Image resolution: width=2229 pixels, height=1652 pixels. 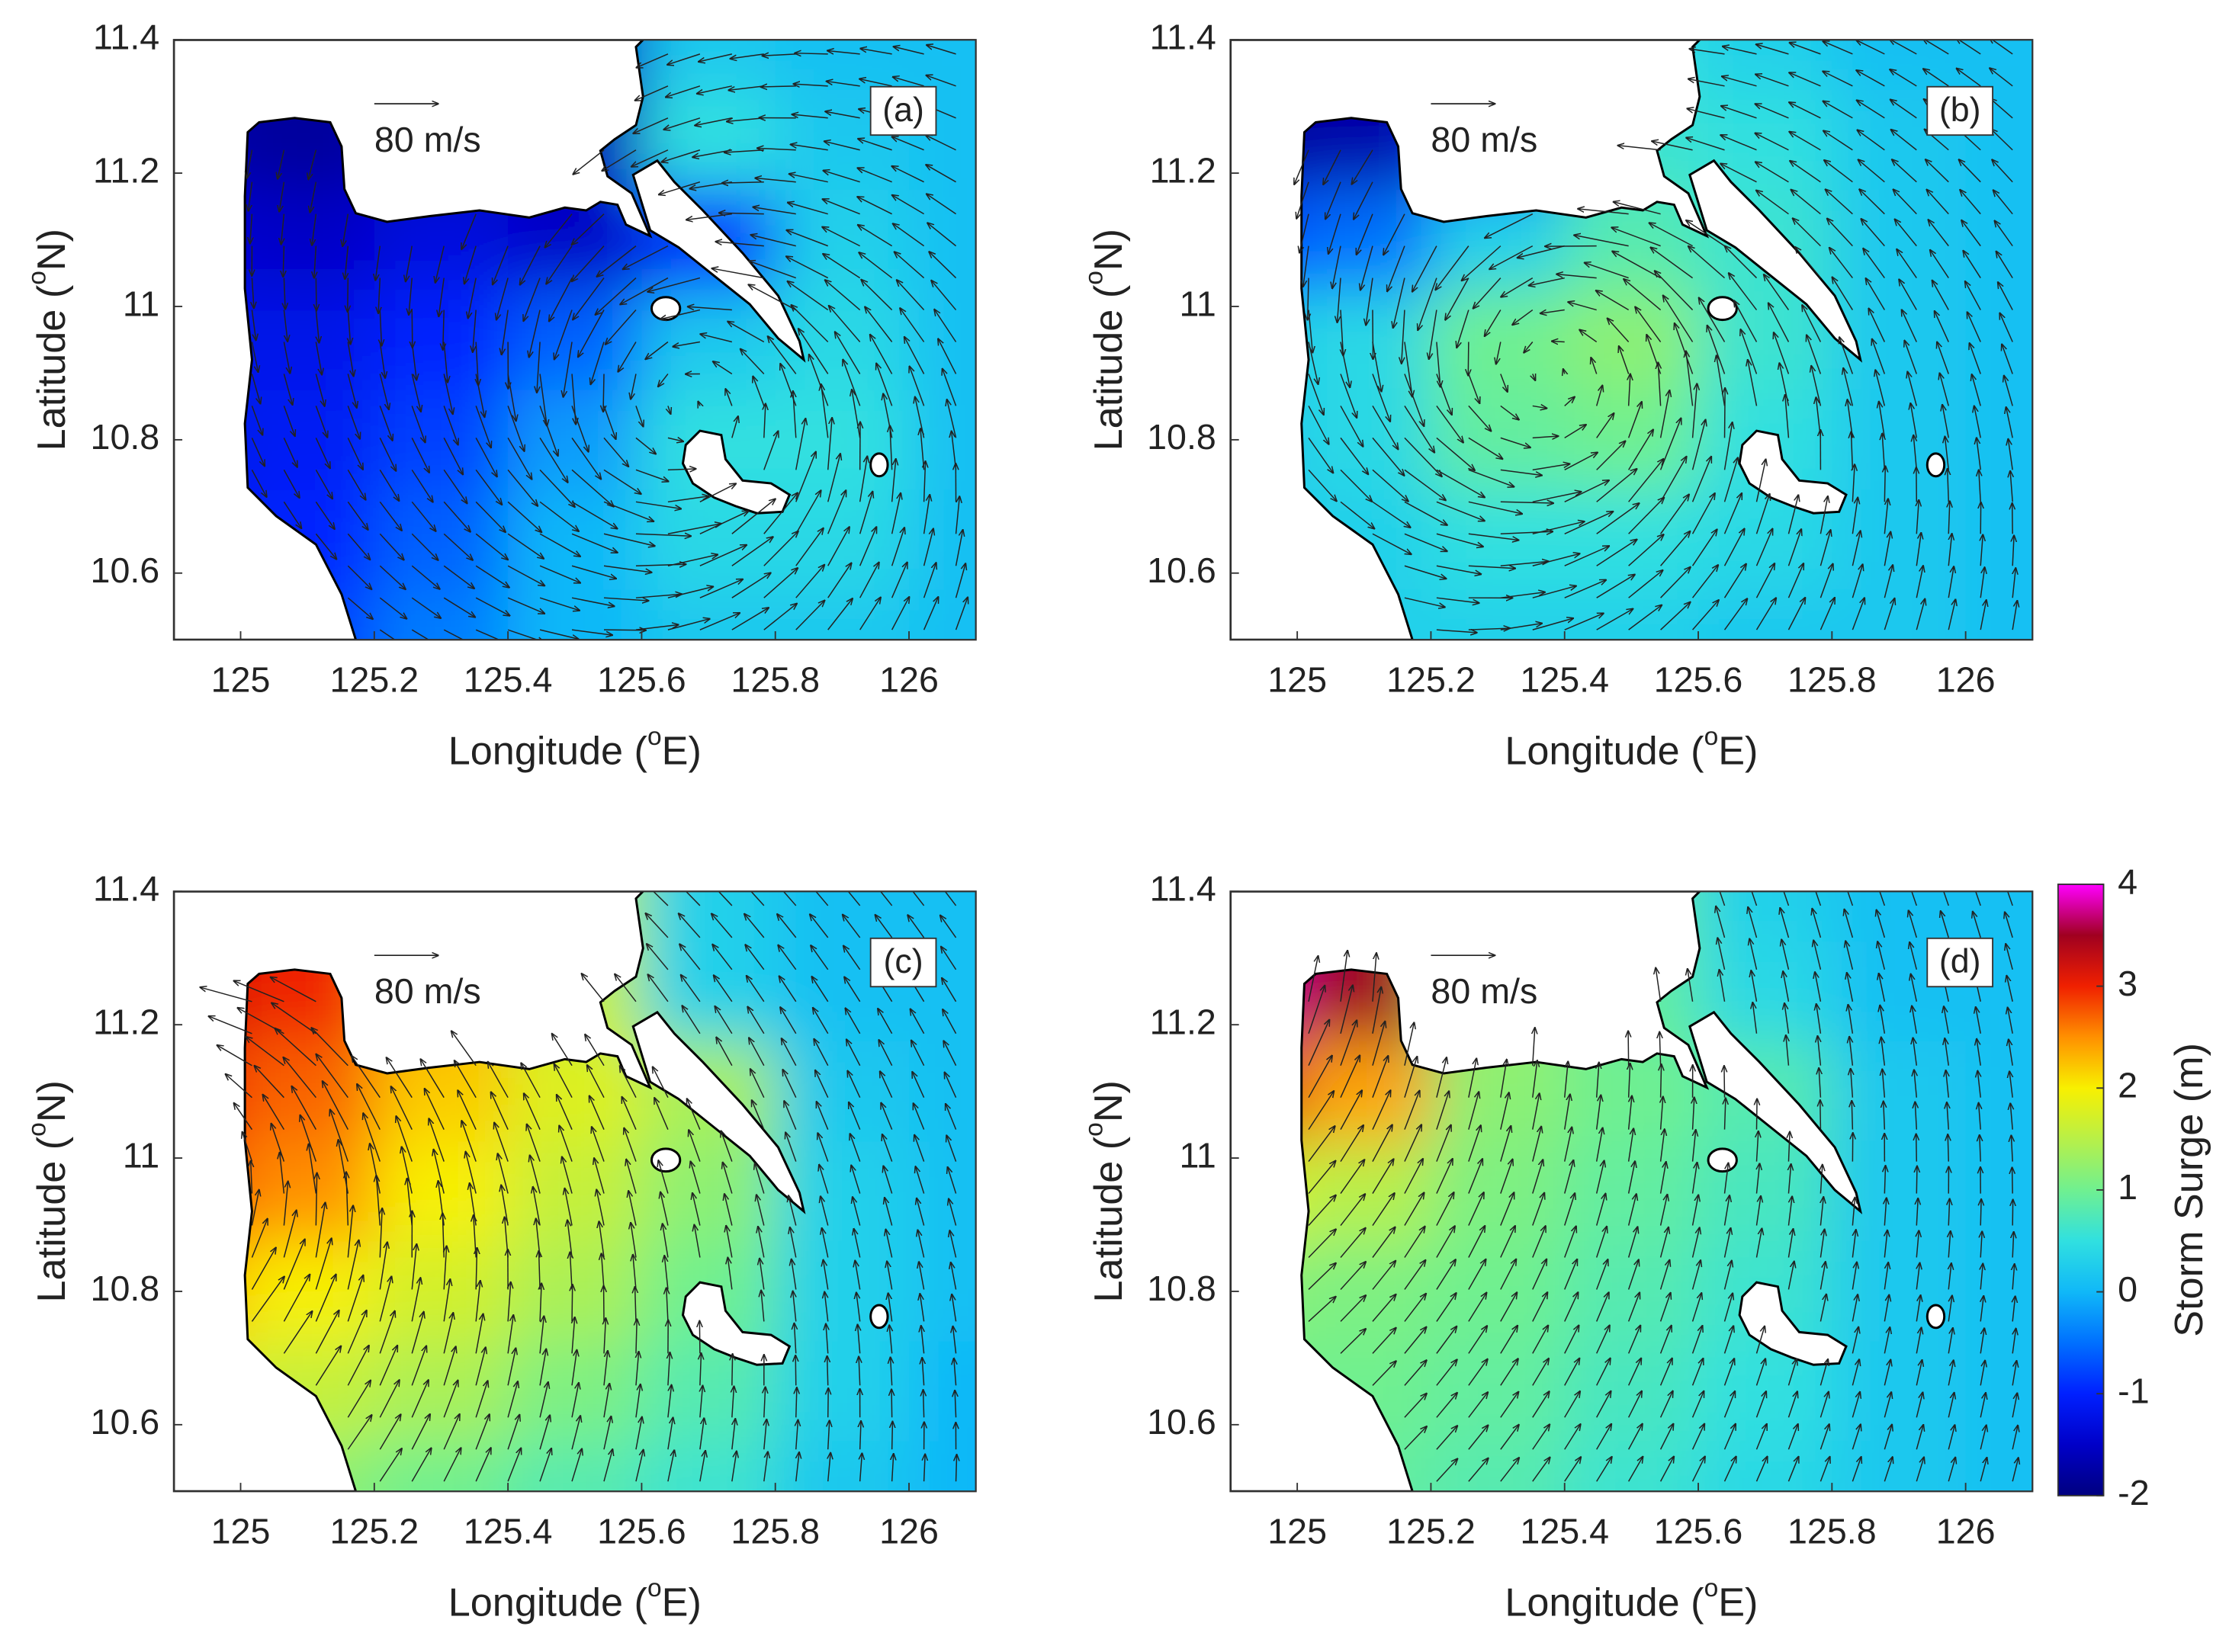 I want to click on label-part: N), so click(x=1109, y=250).